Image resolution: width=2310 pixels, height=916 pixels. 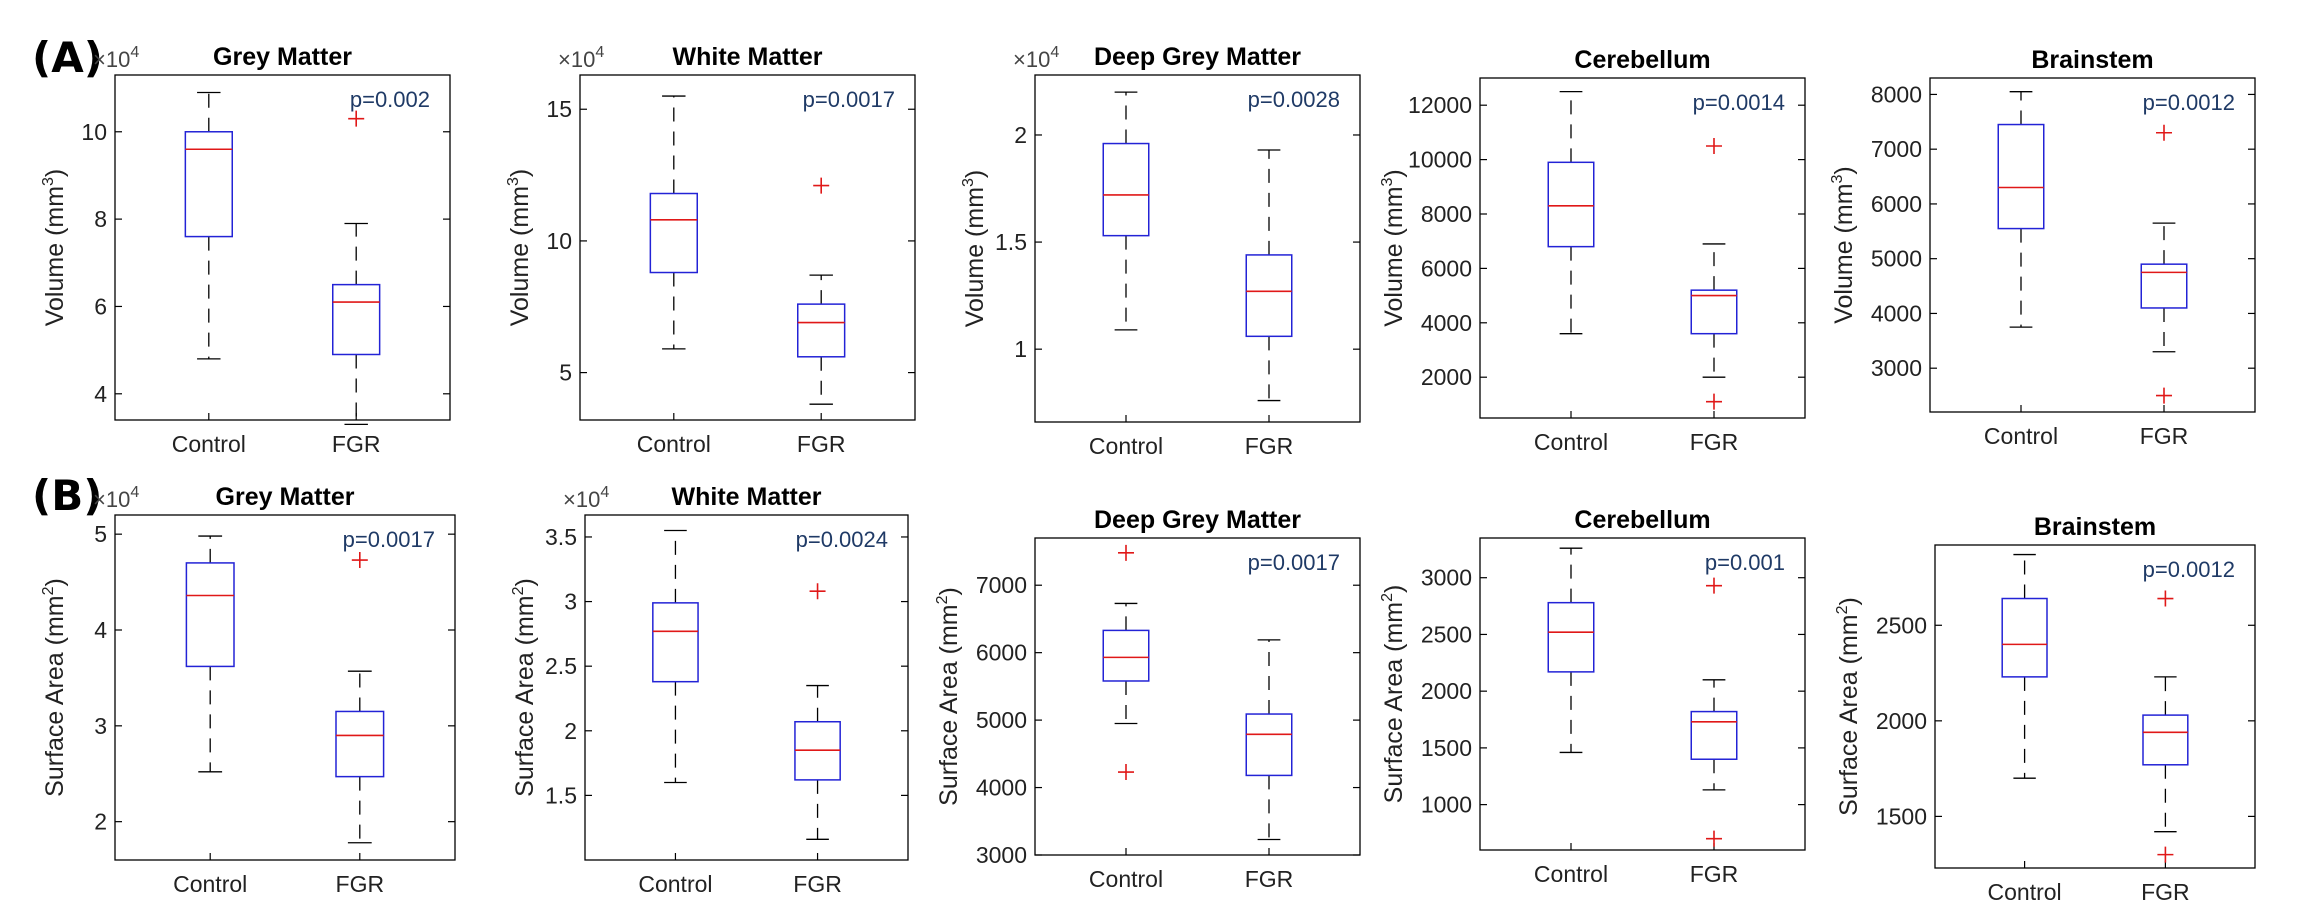 I want to click on y-tick-label: 15, so click(x=559, y=109).